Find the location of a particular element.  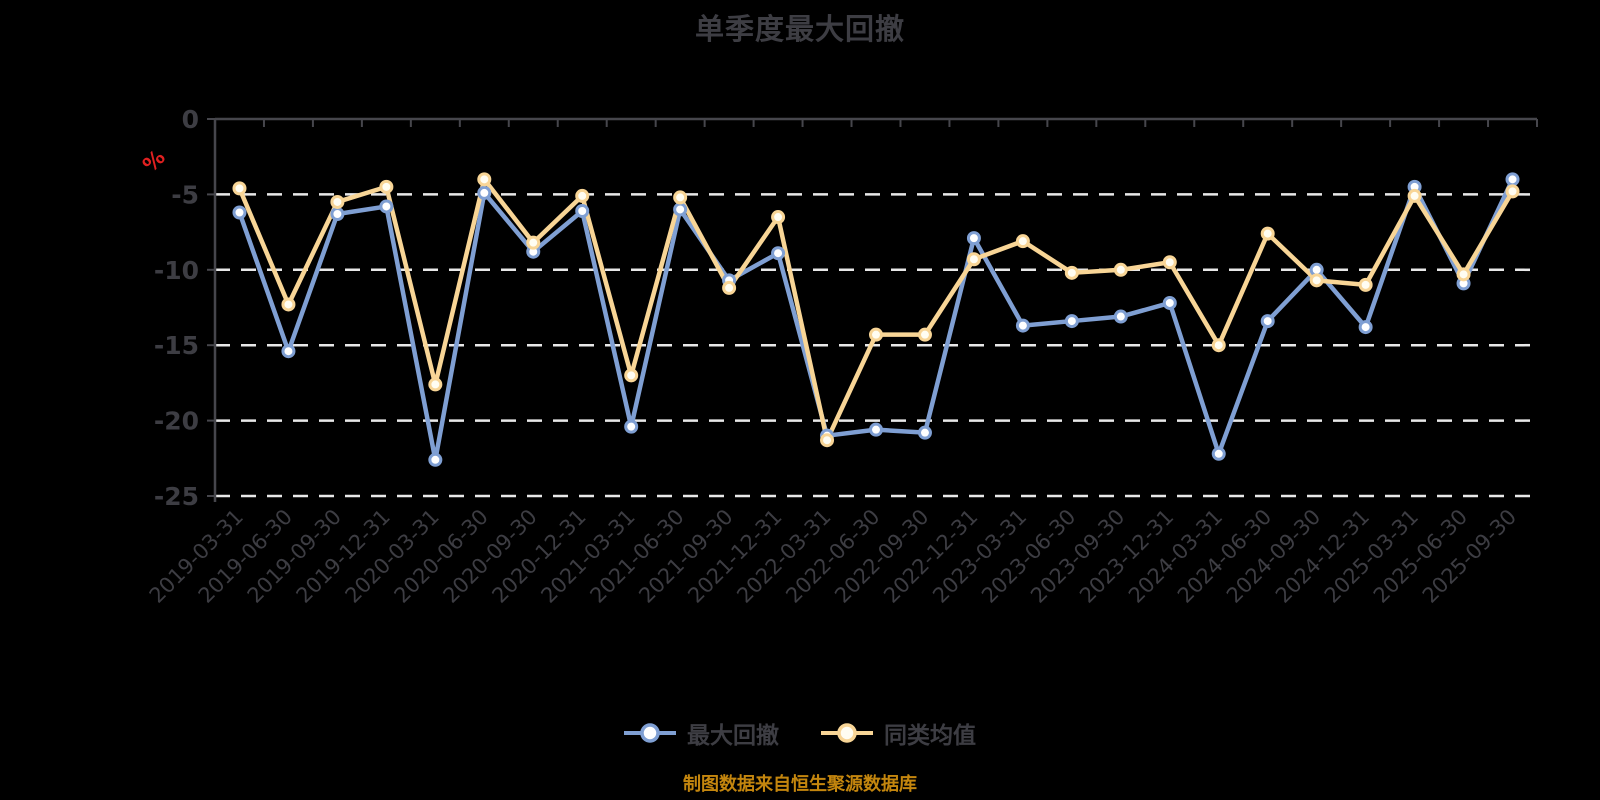

data-source-note: 制图数据来自恒生聚源数据库 is located at coordinates (800, 784).